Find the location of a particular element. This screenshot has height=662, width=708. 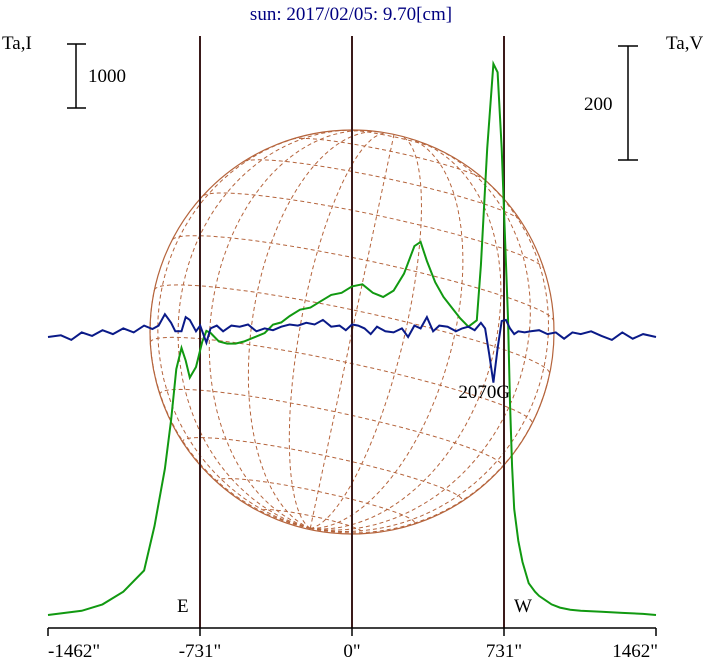

left-axis-label: Ta,I is located at coordinates (17, 43).